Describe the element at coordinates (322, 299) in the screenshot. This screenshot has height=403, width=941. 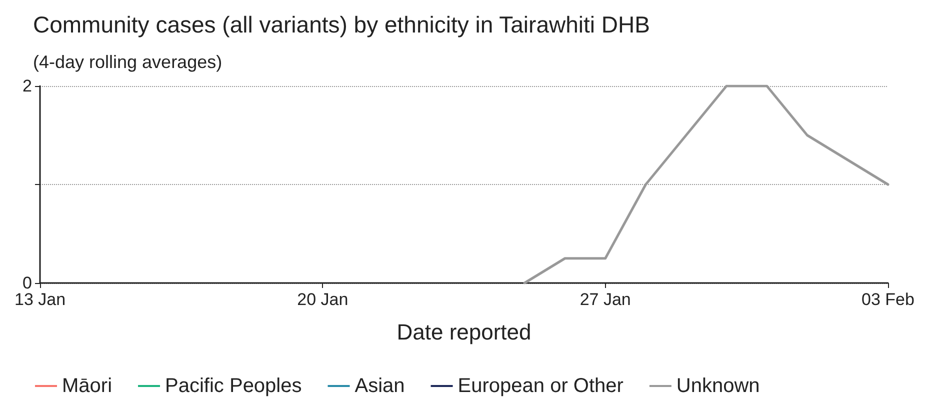
I see `x-tick-label: 20 Jan` at that location.